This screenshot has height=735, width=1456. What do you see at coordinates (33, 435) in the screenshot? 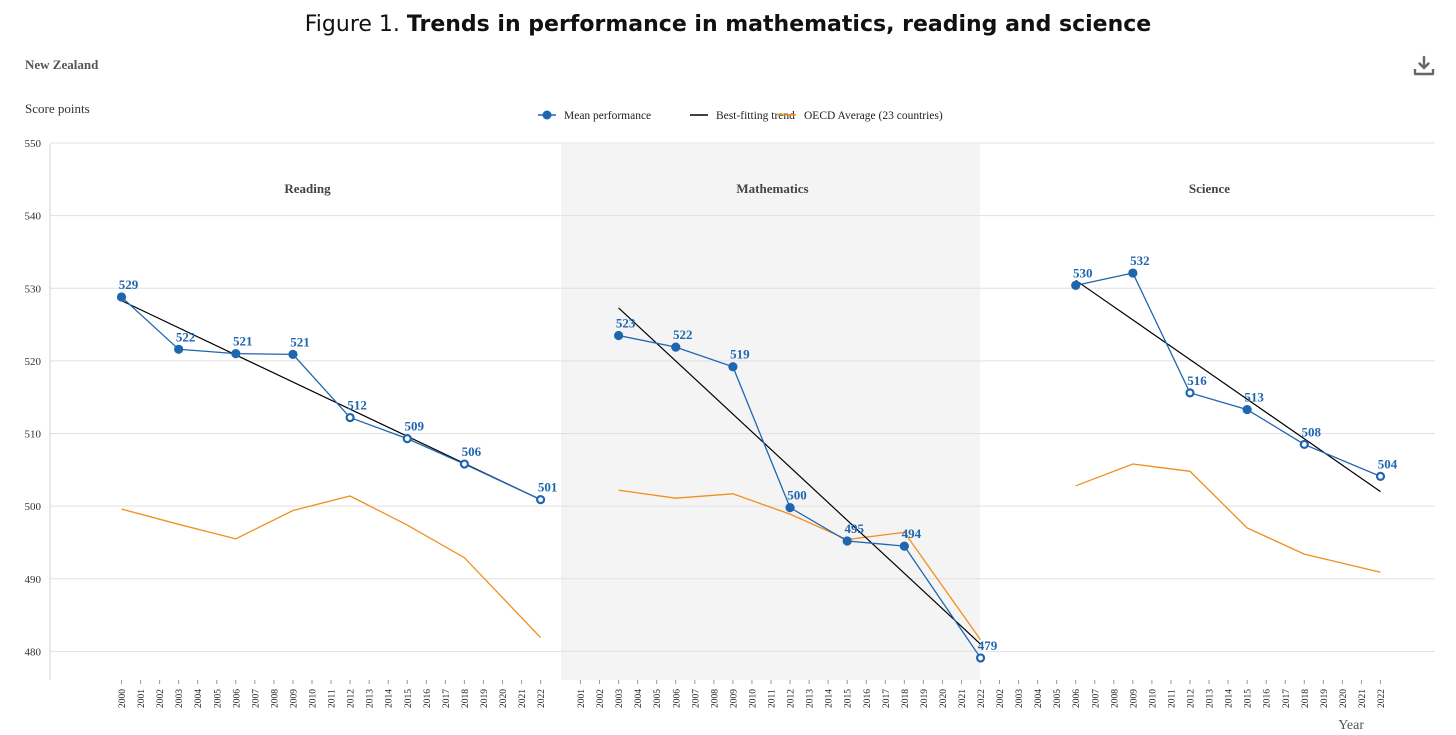
I see `y-tick-label: 510` at bounding box center [33, 435].